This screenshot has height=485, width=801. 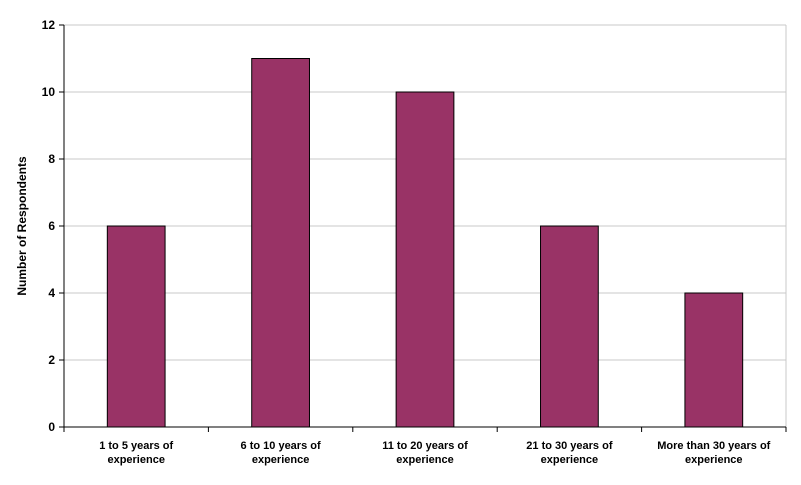 What do you see at coordinates (49, 25) in the screenshot?
I see `y-tick-label: 12` at bounding box center [49, 25].